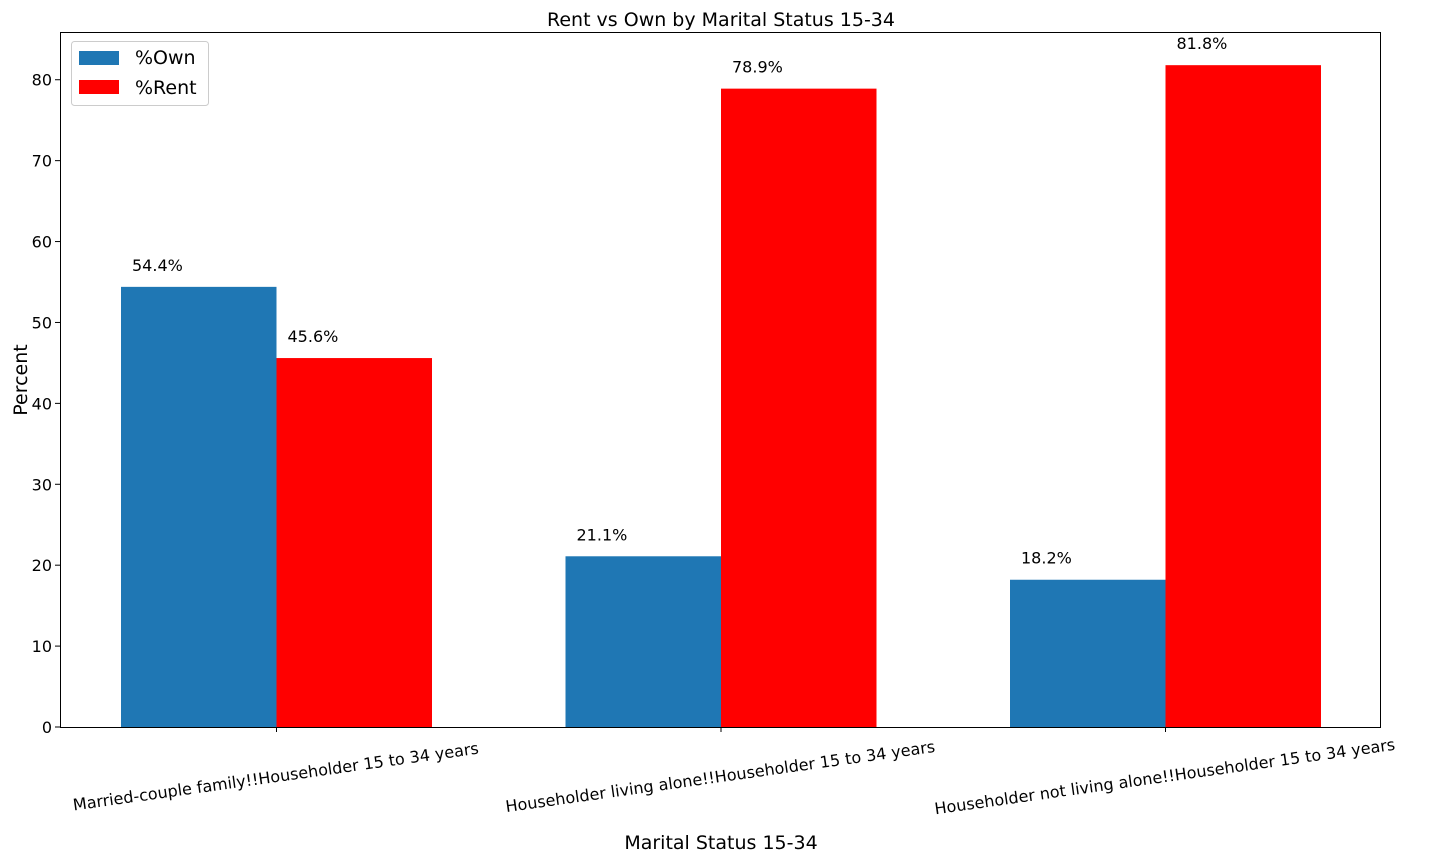 This screenshot has height=868, width=1440. What do you see at coordinates (157, 265) in the screenshot?
I see `data-label-own-0: 54.4%` at bounding box center [157, 265].